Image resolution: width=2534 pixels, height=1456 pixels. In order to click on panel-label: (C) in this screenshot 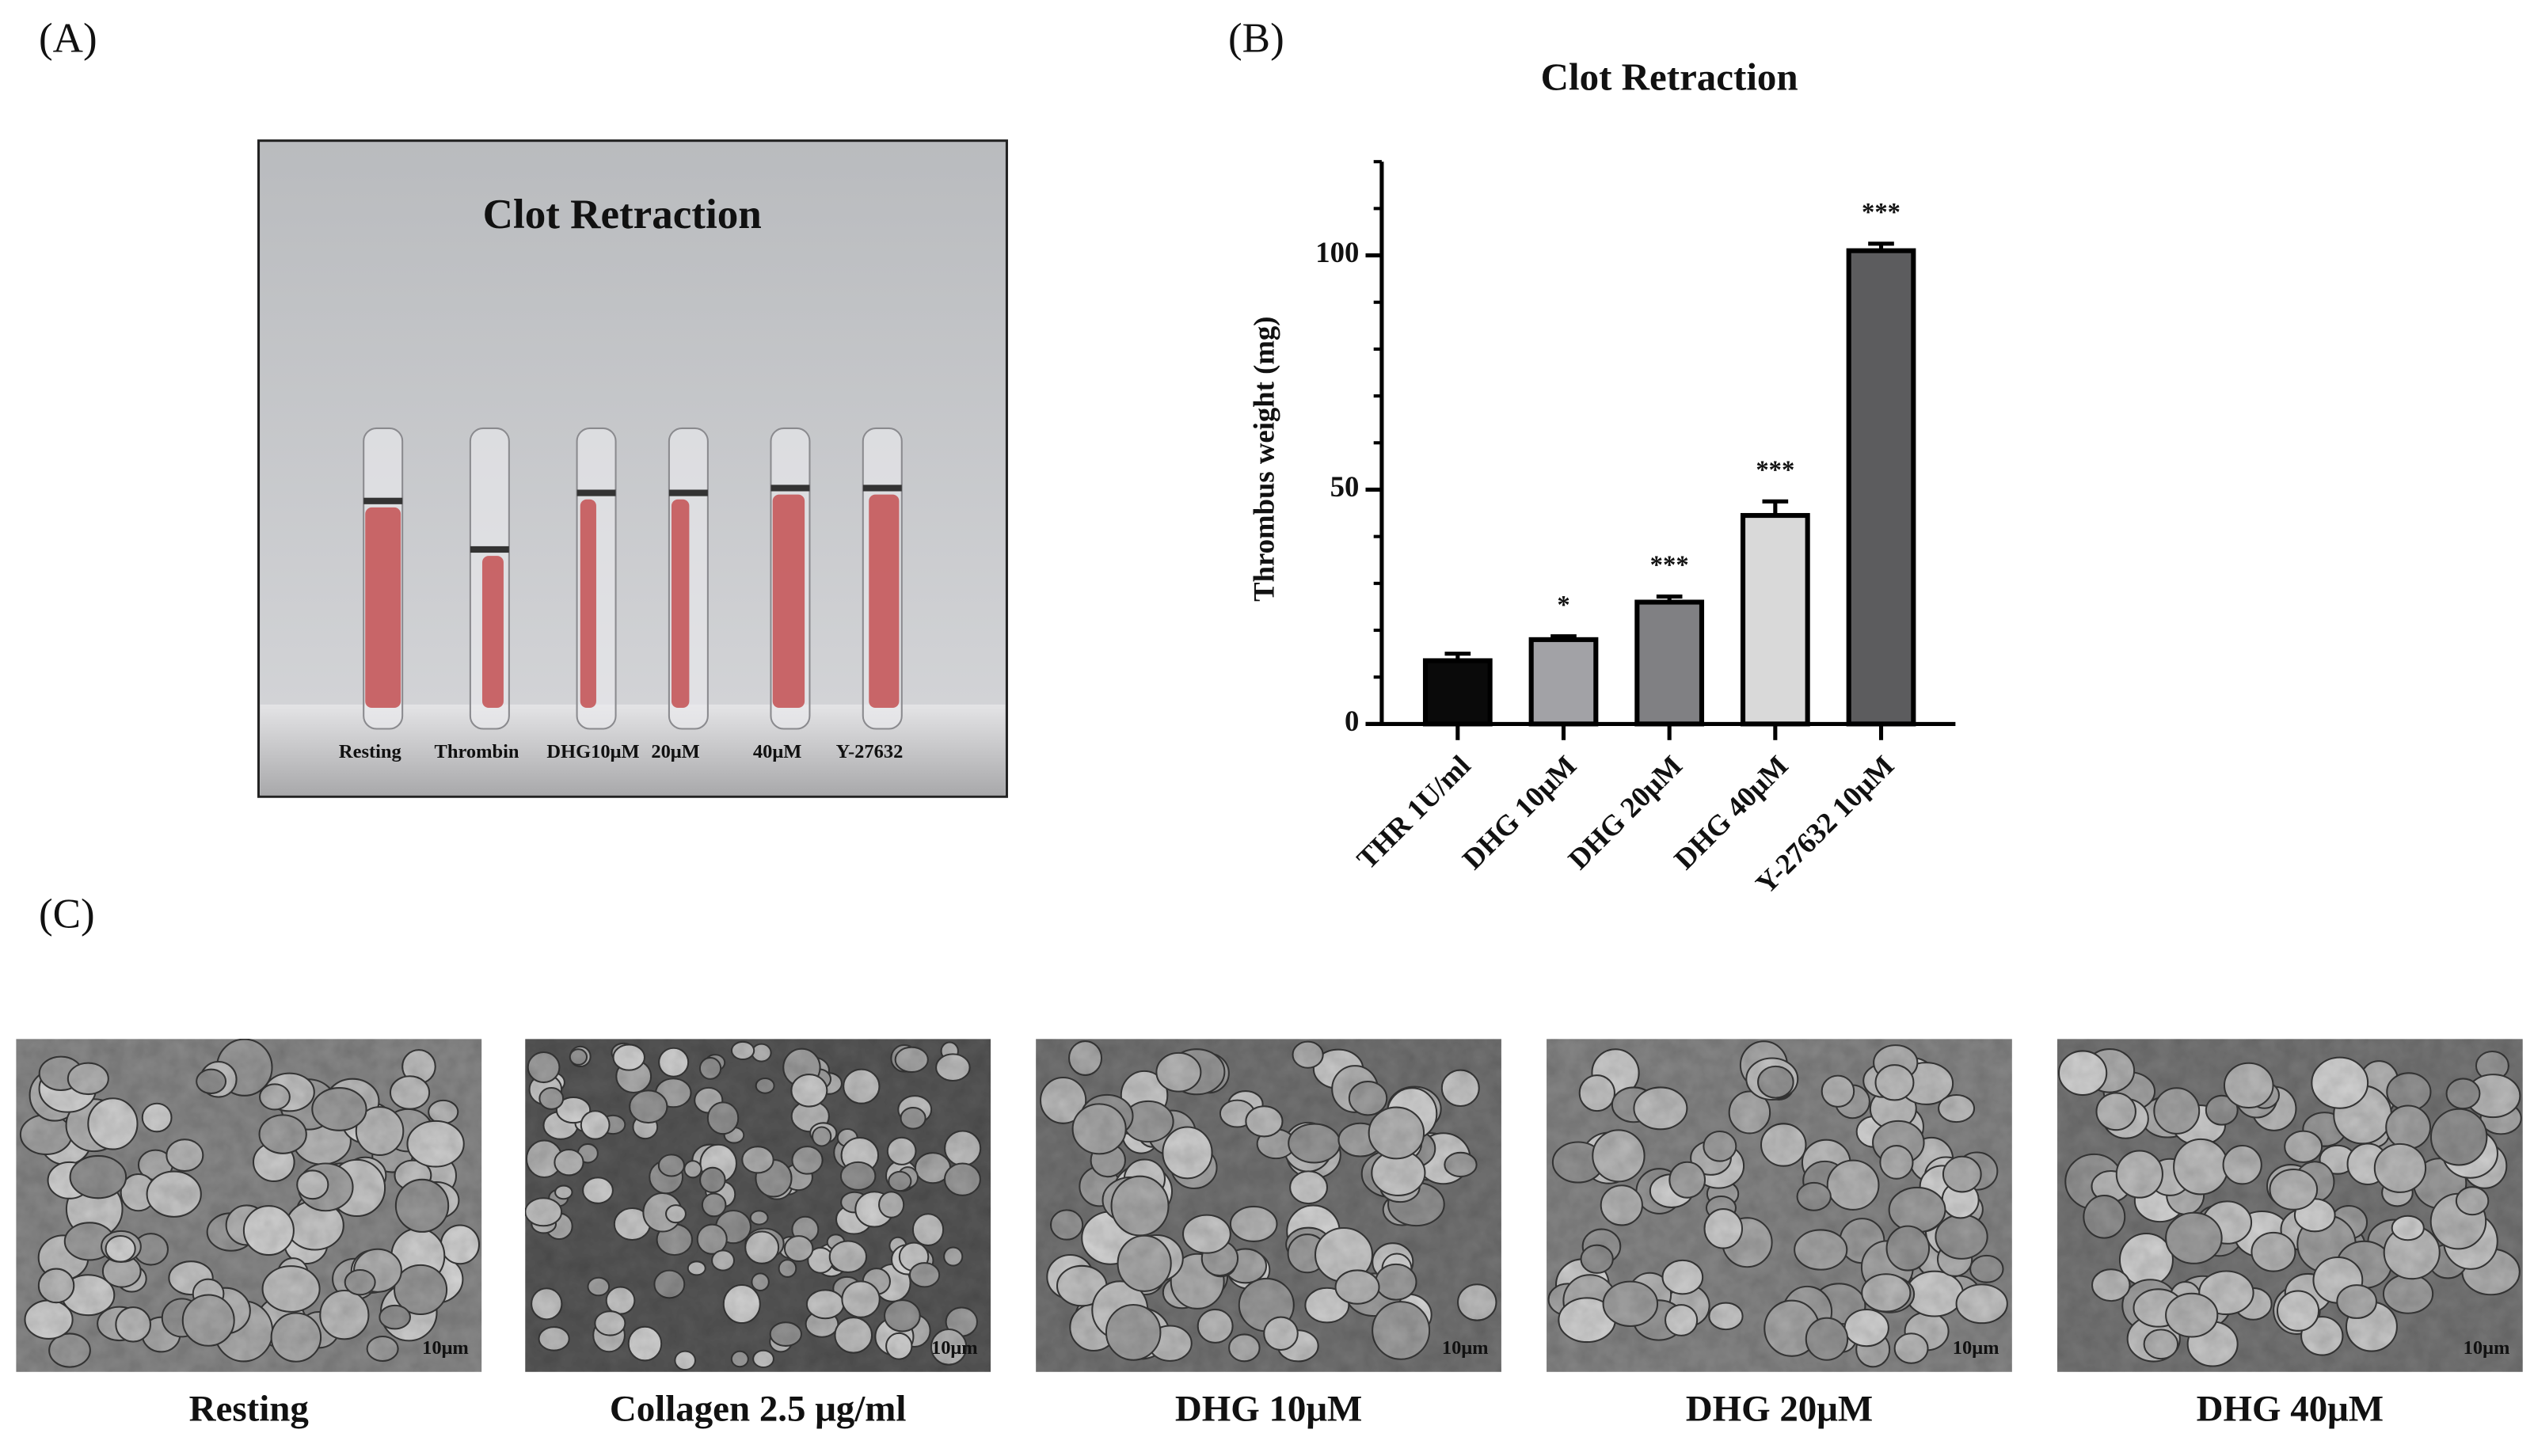, I will do `click(67, 914)`.